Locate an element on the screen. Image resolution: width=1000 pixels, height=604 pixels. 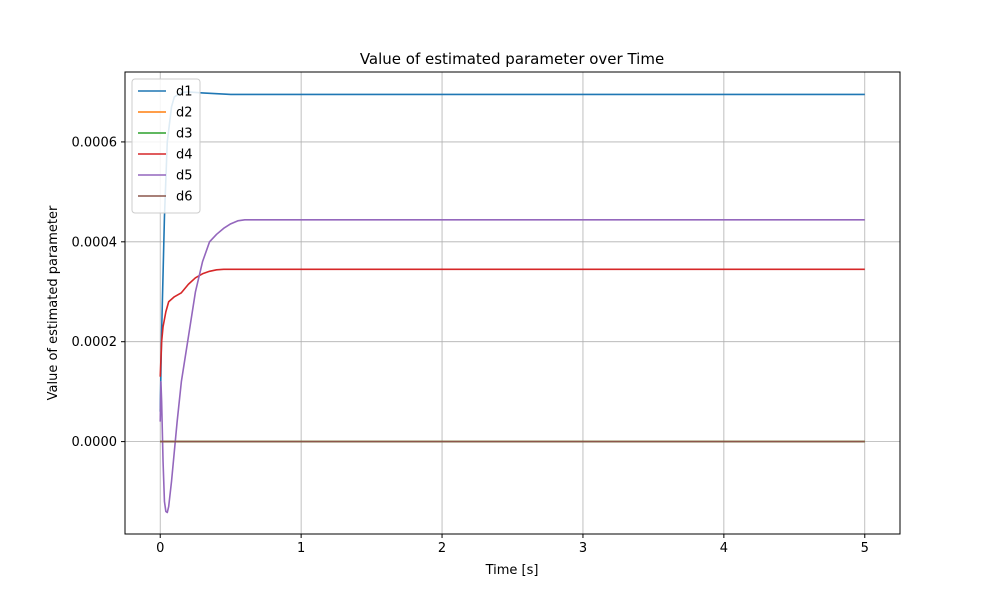
legend-label-d1: d1 is located at coordinates (184, 92).